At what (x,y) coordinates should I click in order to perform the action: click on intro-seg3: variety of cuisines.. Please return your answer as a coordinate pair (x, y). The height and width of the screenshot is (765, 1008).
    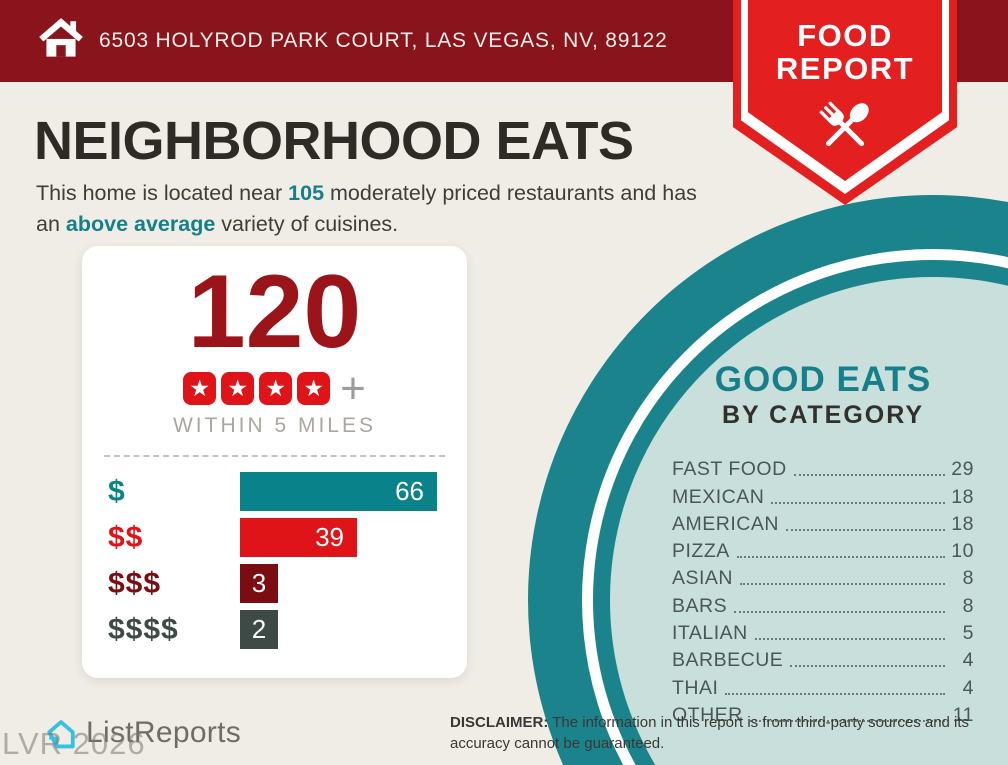
    Looking at the image, I should click on (307, 223).